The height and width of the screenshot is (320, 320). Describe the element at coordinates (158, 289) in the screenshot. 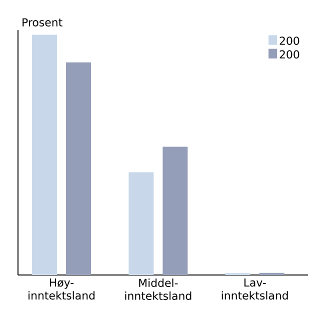

I see `x-tick-label: Middel-inntektsland` at that location.